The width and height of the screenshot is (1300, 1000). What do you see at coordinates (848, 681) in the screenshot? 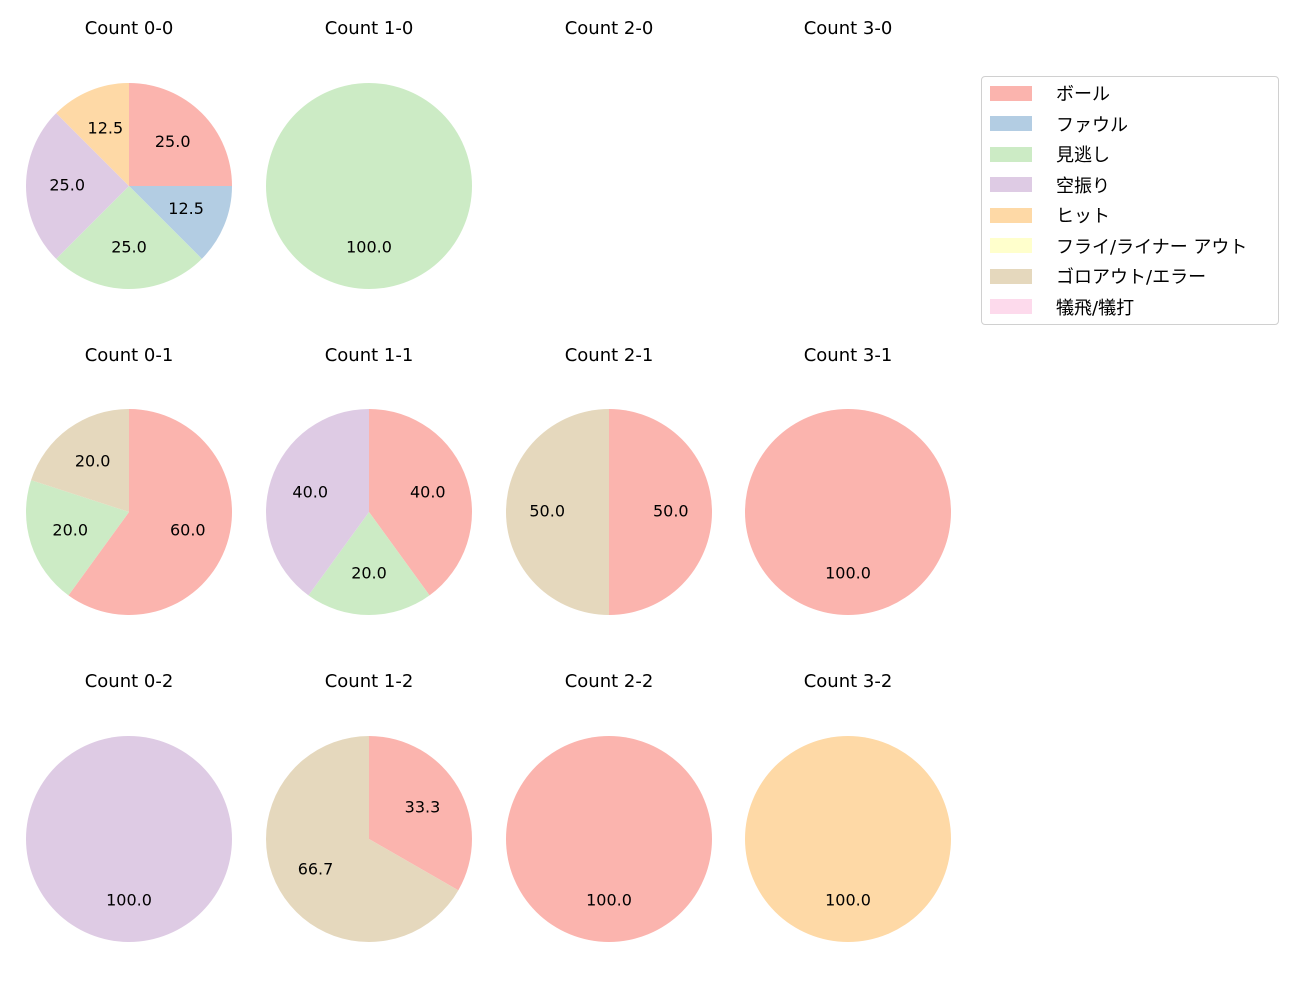
I see `pie-title: Count 3-2` at bounding box center [848, 681].